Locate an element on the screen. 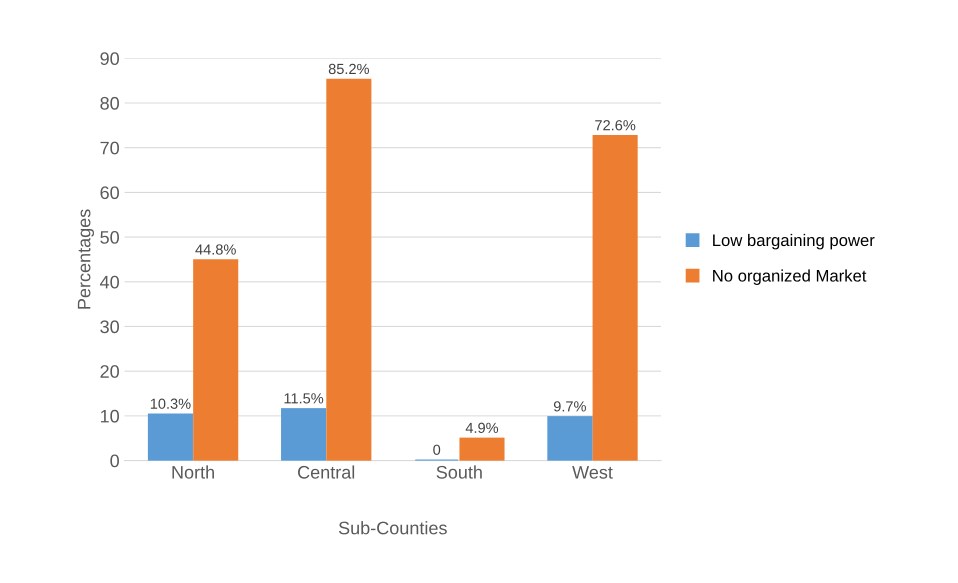 The height and width of the screenshot is (583, 958). y-tick-label: 90 is located at coordinates (109, 59).